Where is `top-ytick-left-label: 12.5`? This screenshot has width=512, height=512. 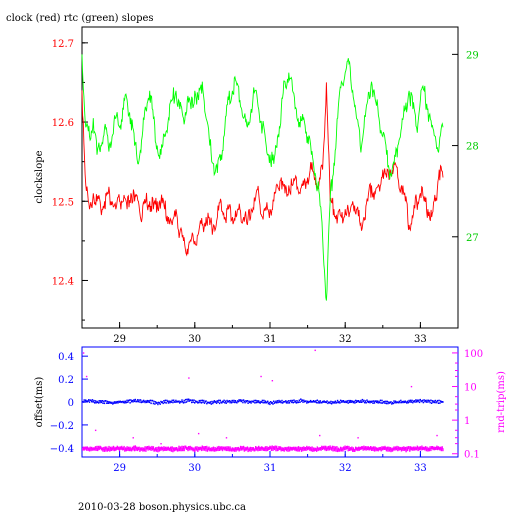
top-ytick-left-label: 12.5 is located at coordinates (63, 202).